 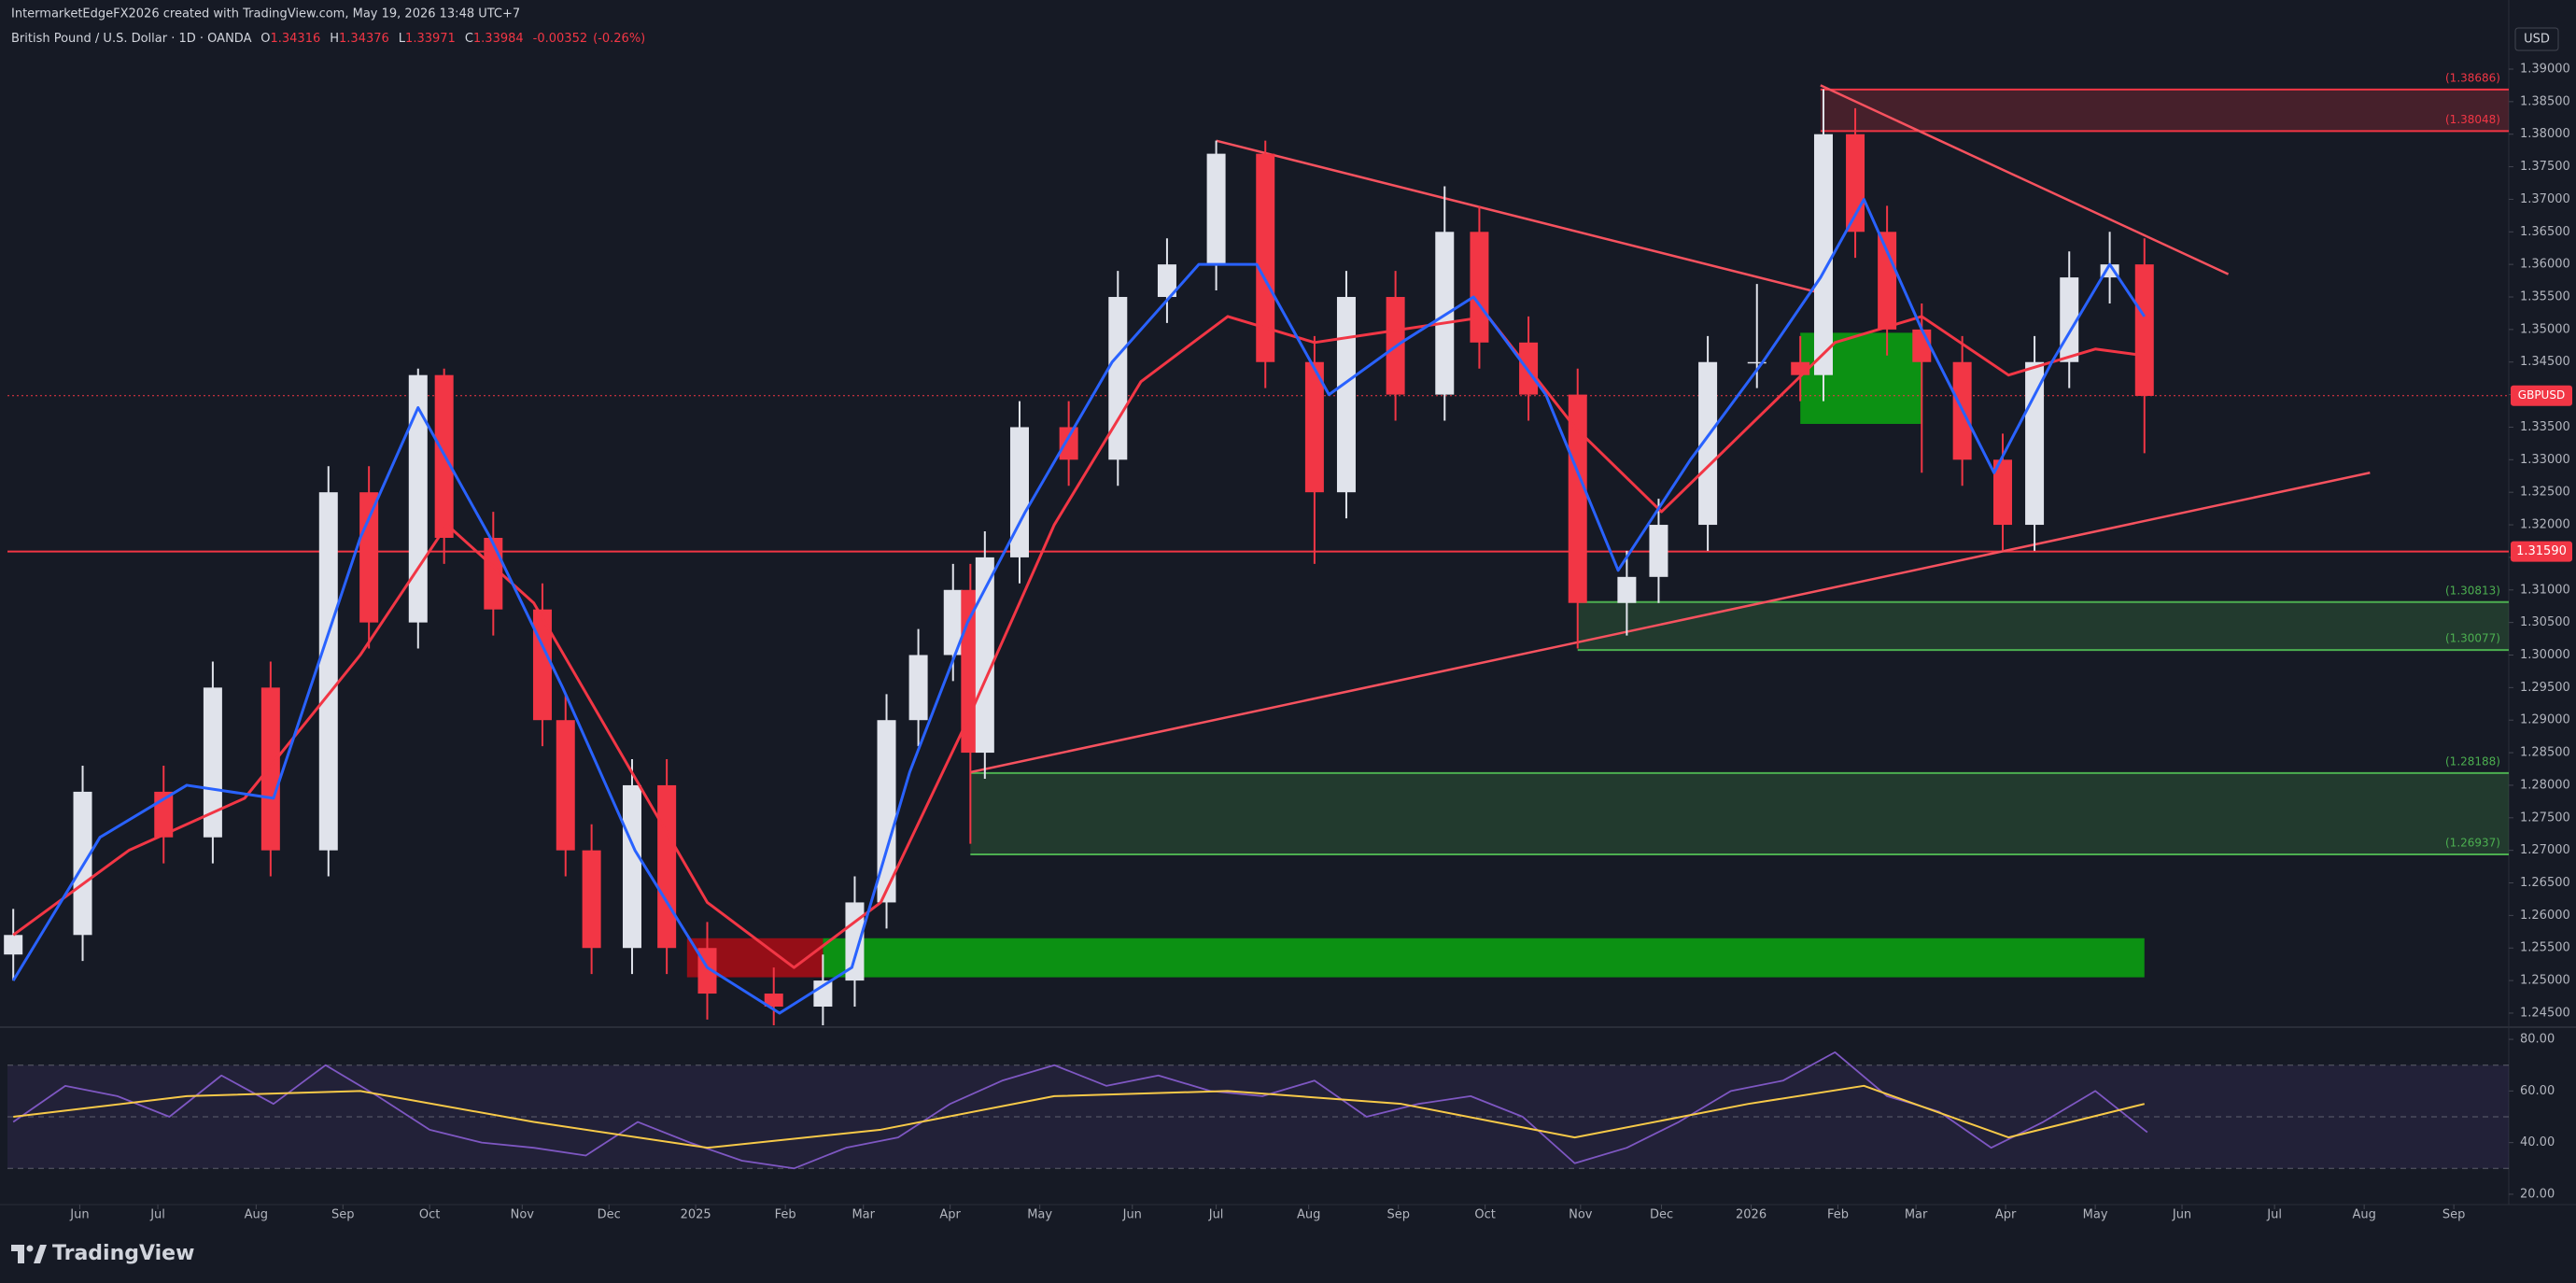 What do you see at coordinates (2537, 1194) in the screenshot?
I see `rsi-tick-label: 20.00` at bounding box center [2537, 1194].